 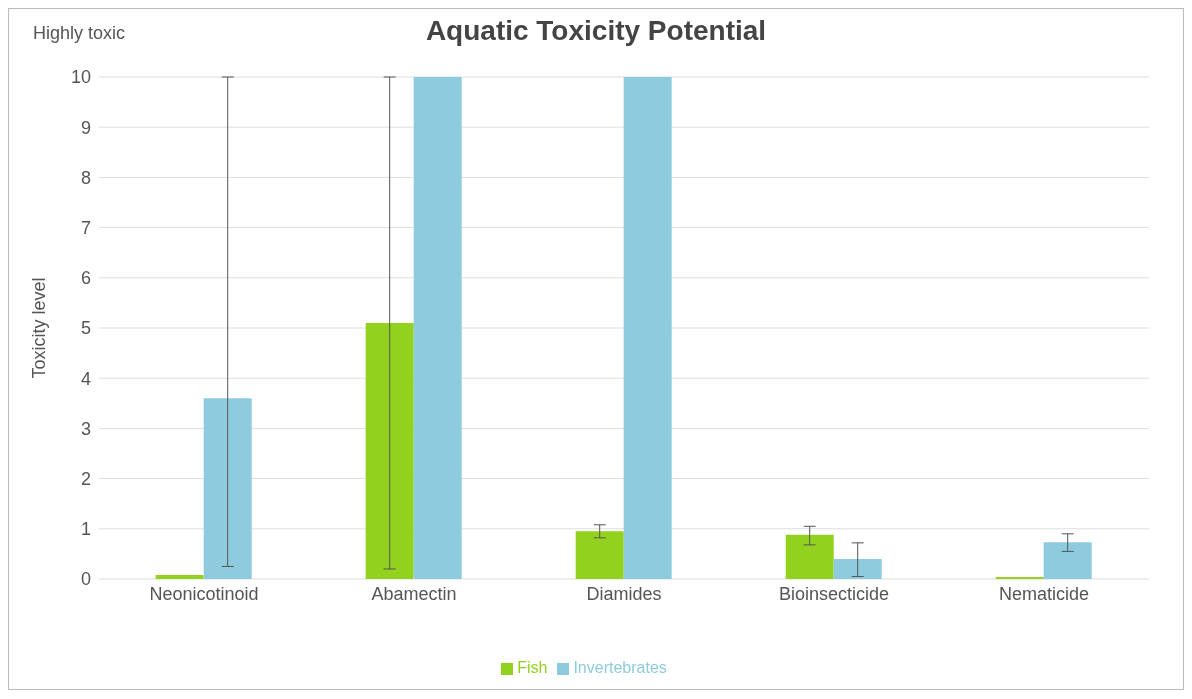 I want to click on text: Highly toxic, so click(x=79, y=33).